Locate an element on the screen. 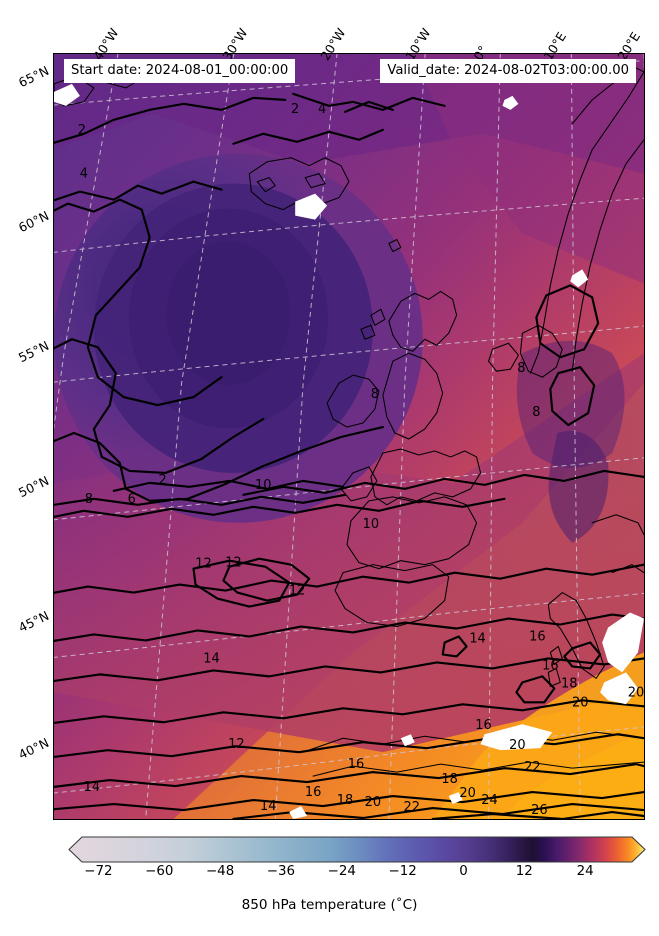 The height and width of the screenshot is (936, 659). contour-label-27: 18 is located at coordinates (449, 779).